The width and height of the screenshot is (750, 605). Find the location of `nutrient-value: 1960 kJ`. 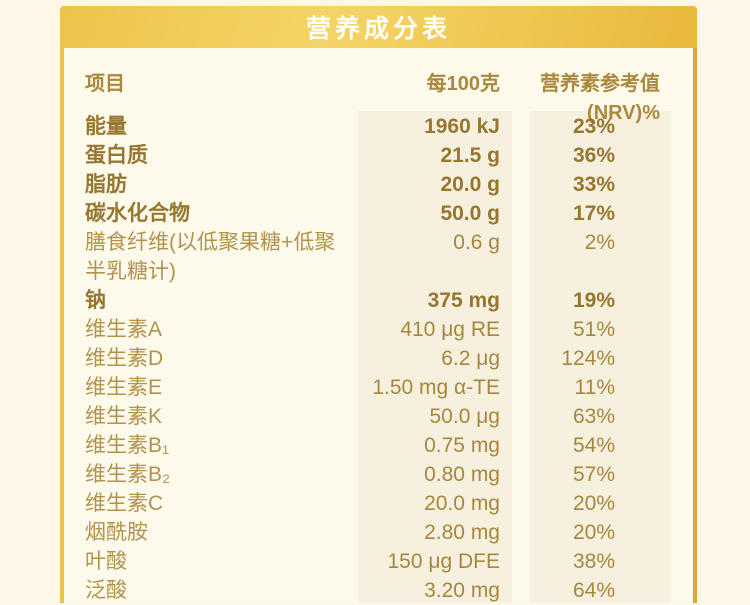

nutrient-value: 1960 kJ is located at coordinates (462, 126).